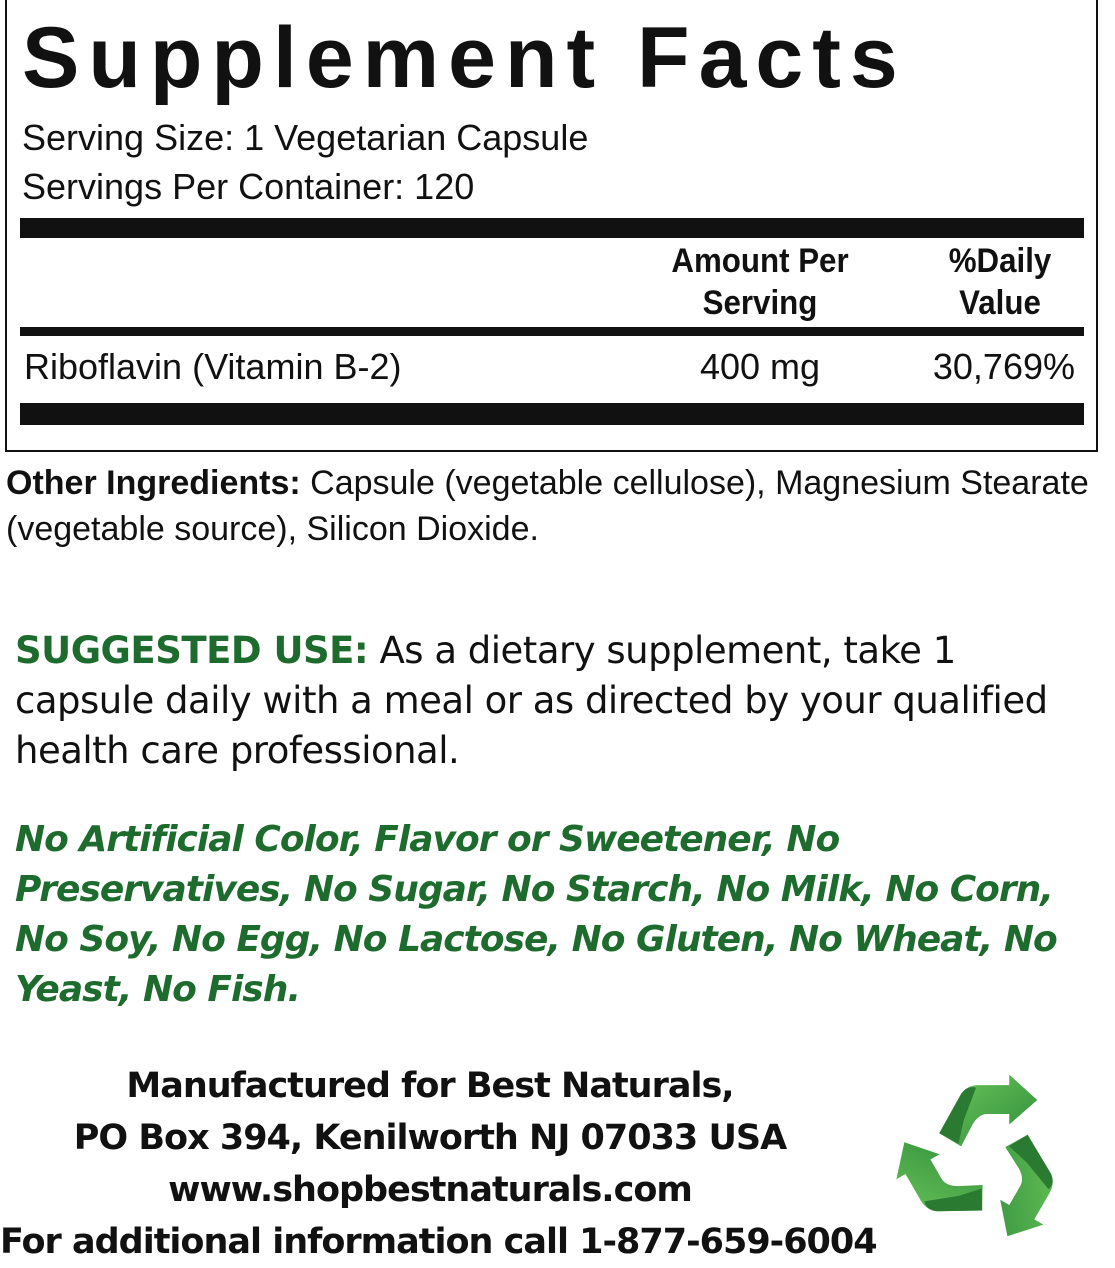  I want to click on medium-divider, so click(552, 331).